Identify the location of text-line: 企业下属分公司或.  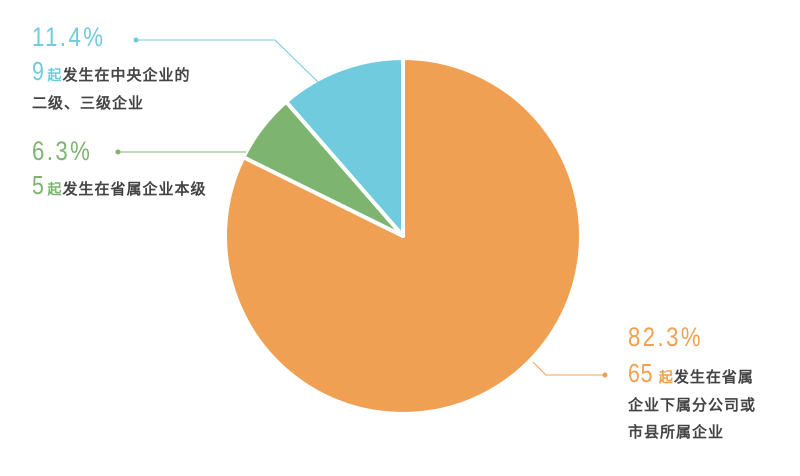
(692, 405).